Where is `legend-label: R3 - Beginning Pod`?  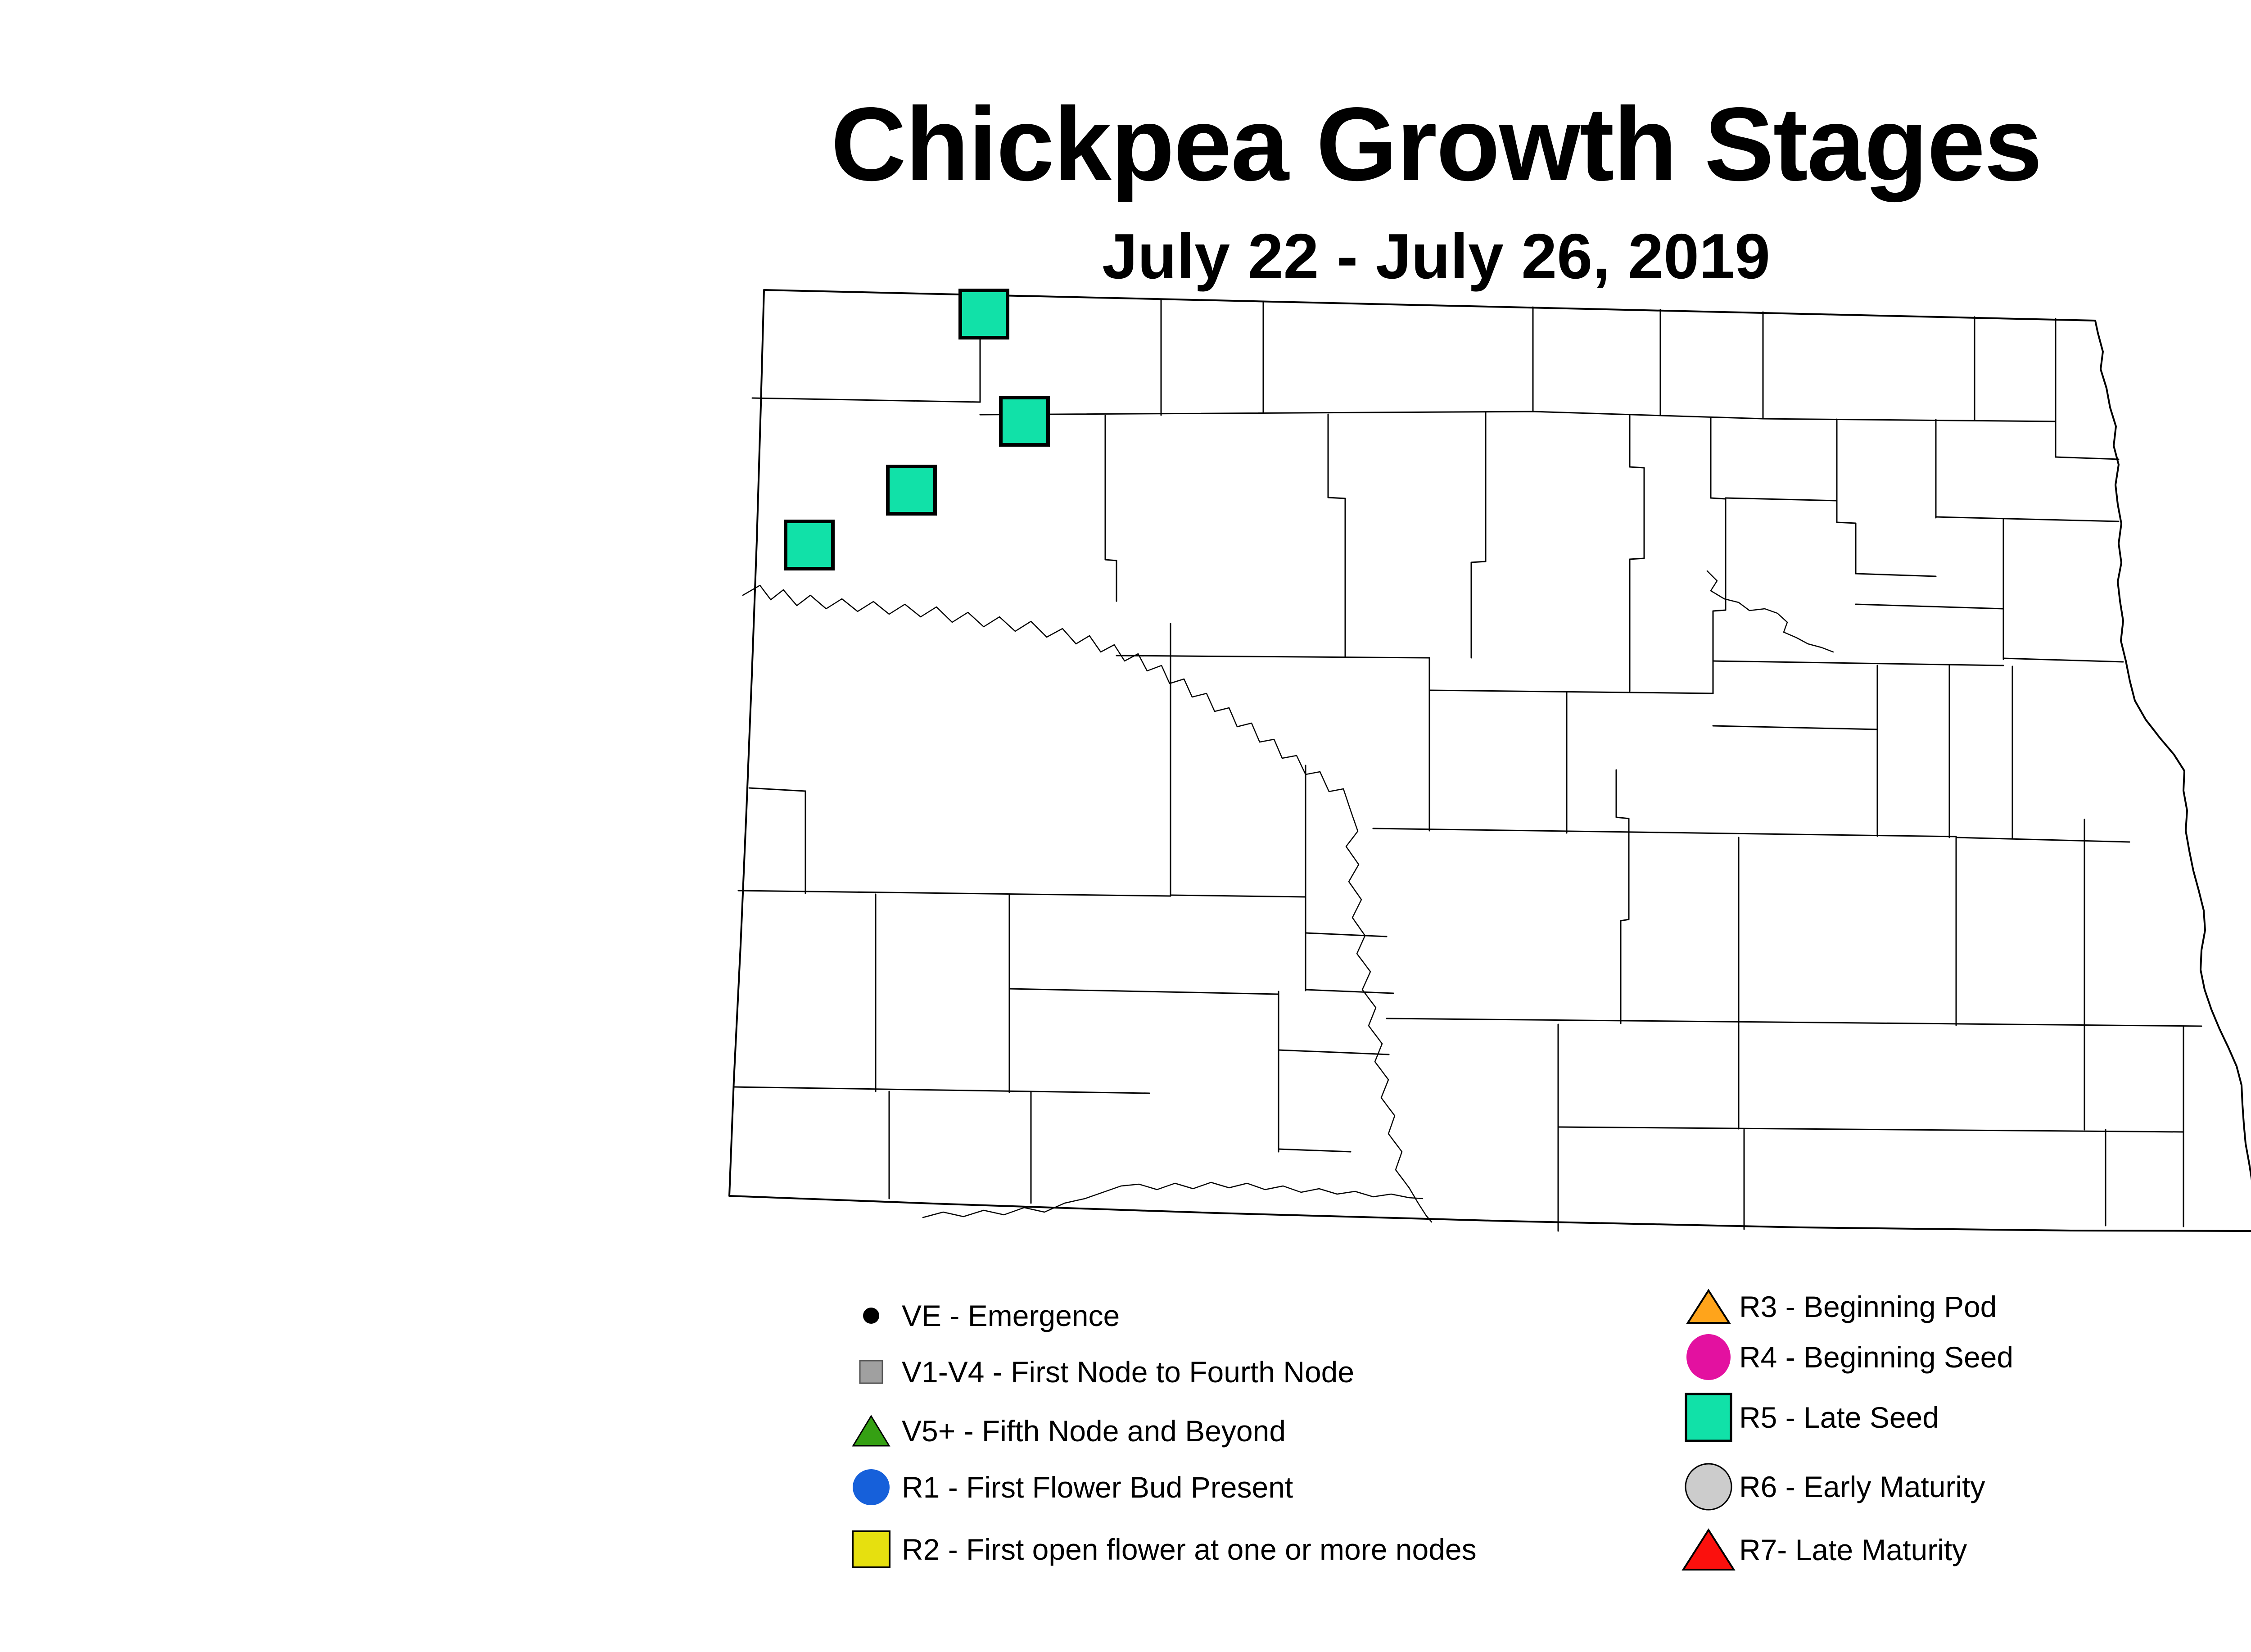
legend-label: R3 - Beginning Pod is located at coordinates (1868, 1307).